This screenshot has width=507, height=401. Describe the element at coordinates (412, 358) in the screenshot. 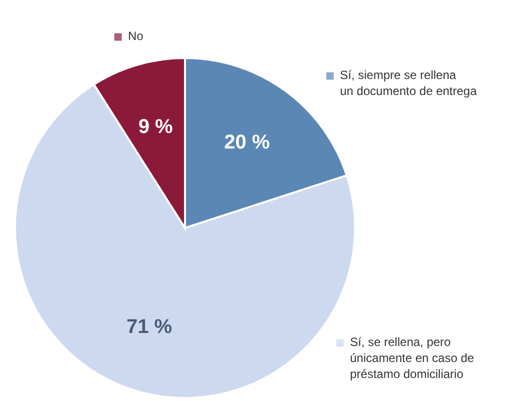

I see `legend-label: Sí, se rellena, pero únicamente en caso de préstamo domiciliario` at that location.